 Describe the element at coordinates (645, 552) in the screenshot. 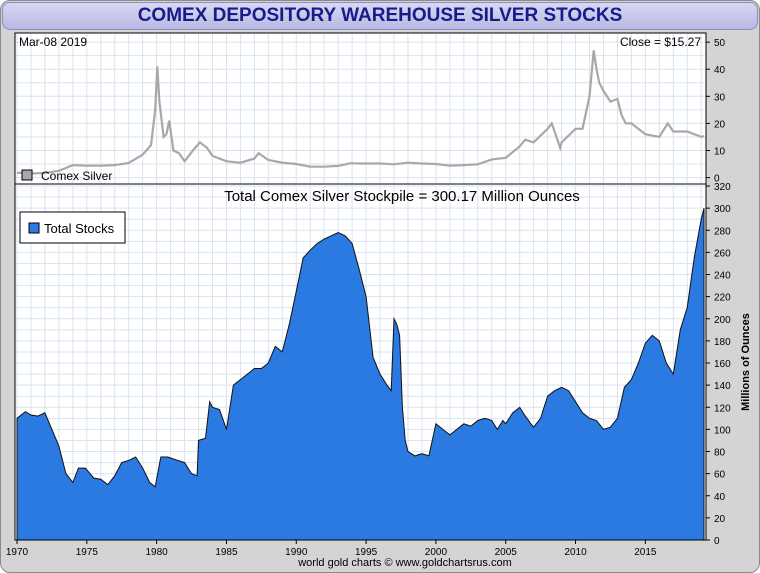

I see `x-tick-label: 2015` at that location.